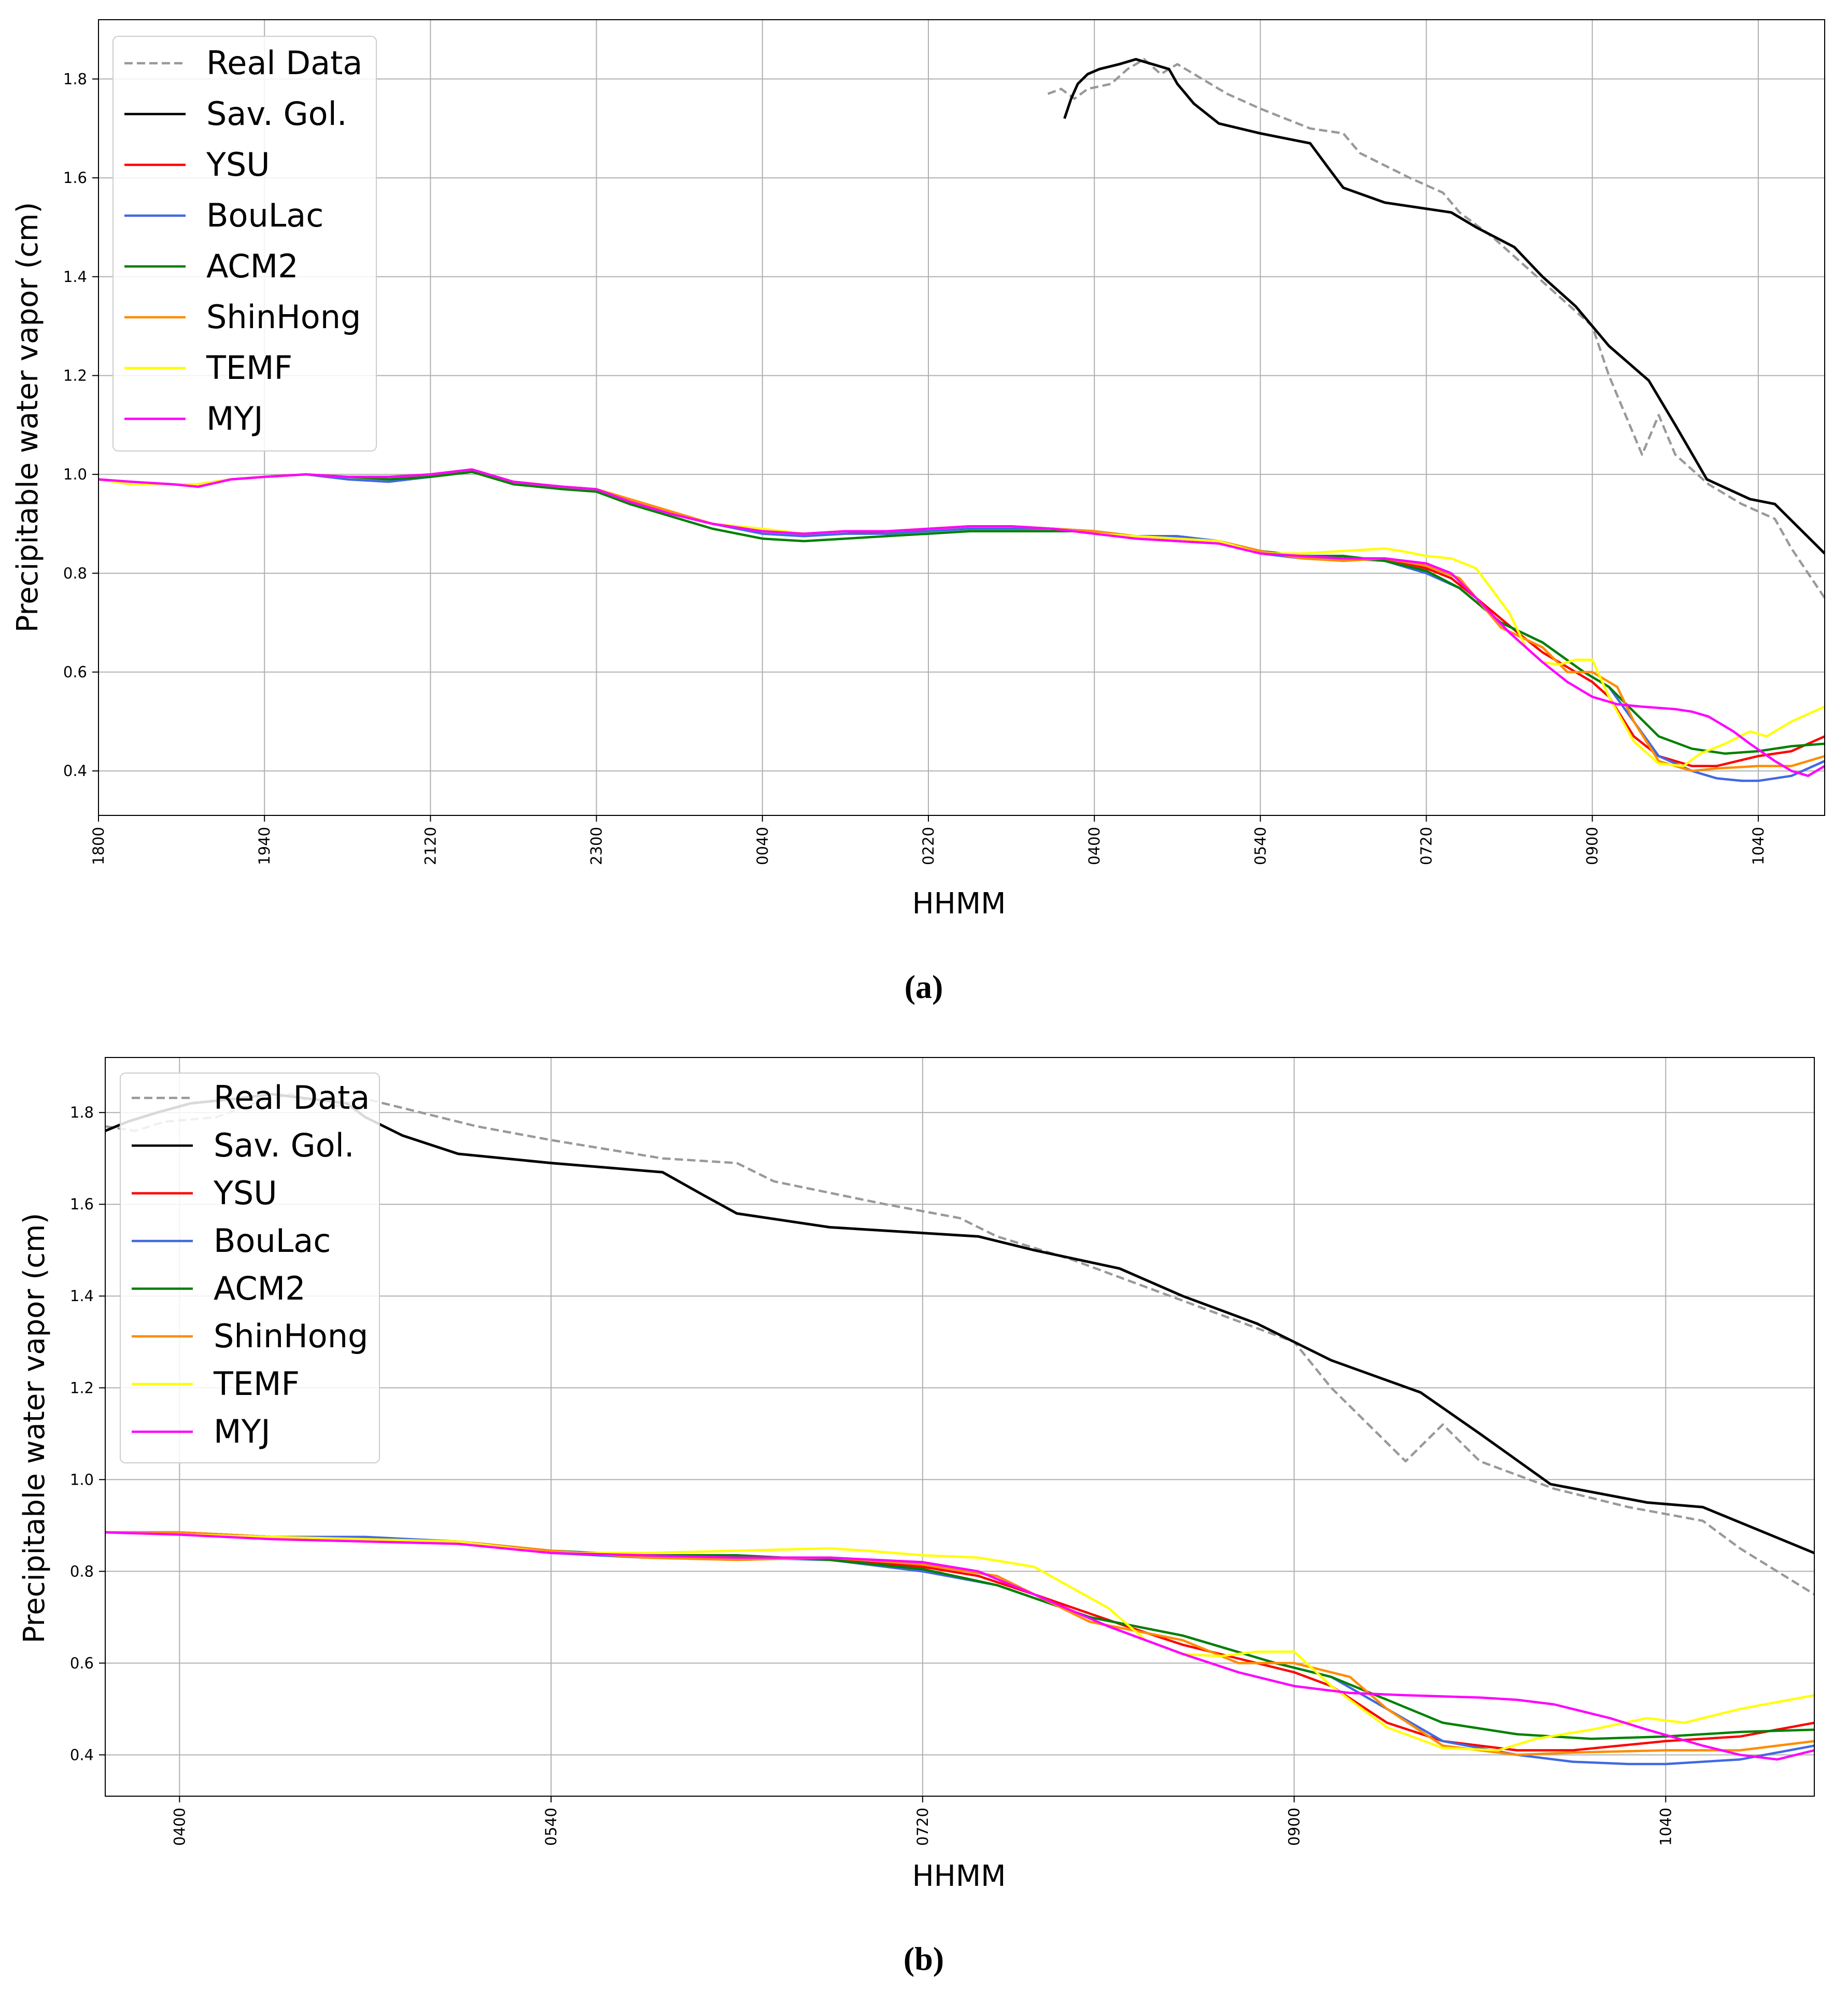  What do you see at coordinates (34, 1428) in the screenshot?
I see `y-axis-label-b: Precipitable water vapor (cm)` at bounding box center [34, 1428].